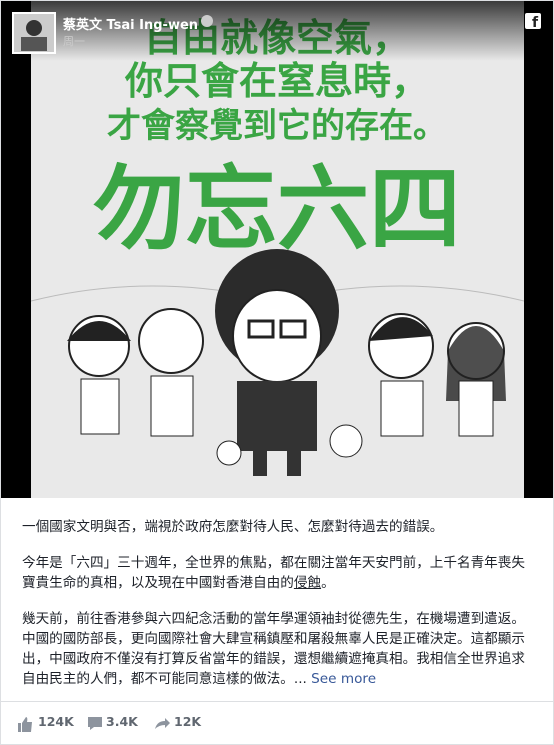  What do you see at coordinates (74, 41) in the screenshot?
I see `post-time: 周一` at bounding box center [74, 41].